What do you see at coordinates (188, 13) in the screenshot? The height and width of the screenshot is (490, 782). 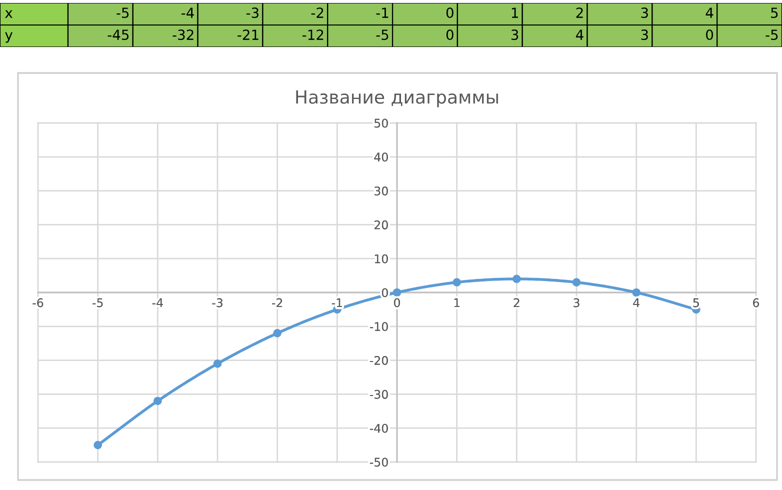 I see `text: -4` at bounding box center [188, 13].